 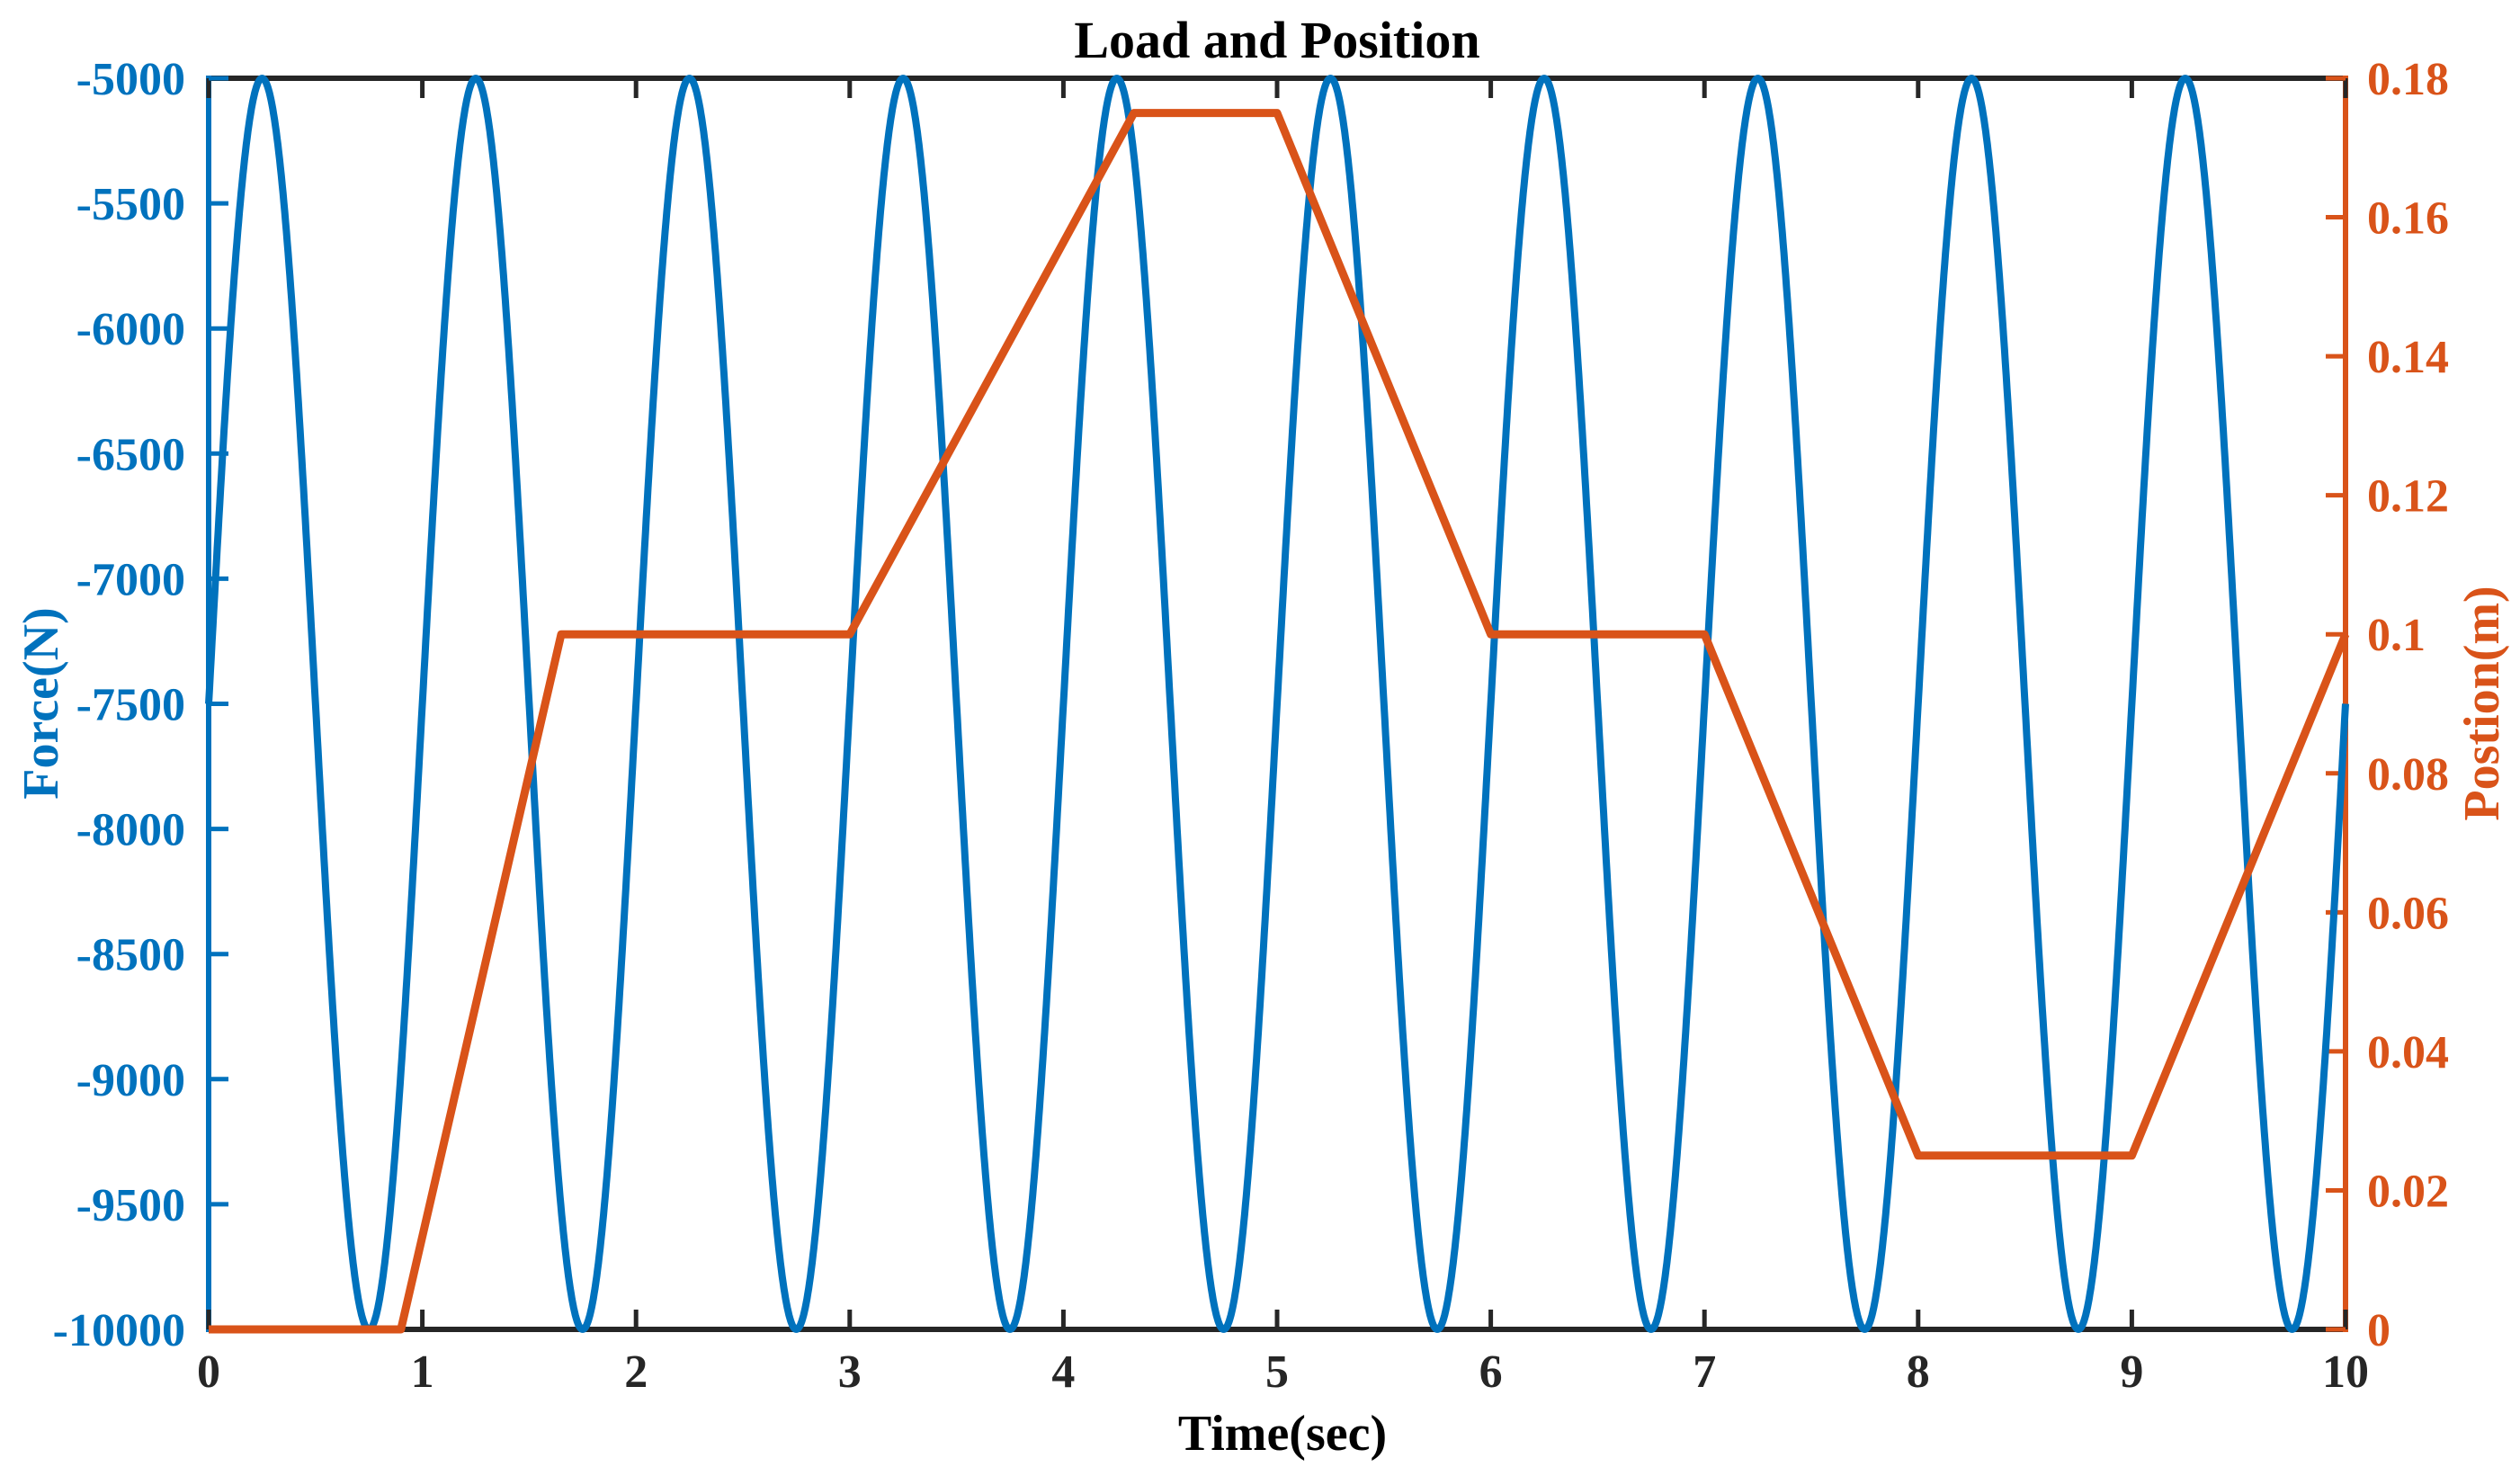 I want to click on right-y-tick-label: 0.12, so click(x=2408, y=497).